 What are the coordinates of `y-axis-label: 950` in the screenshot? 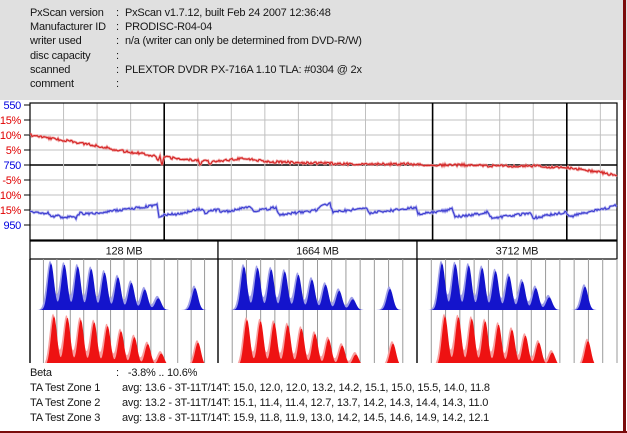 It's located at (13, 226).